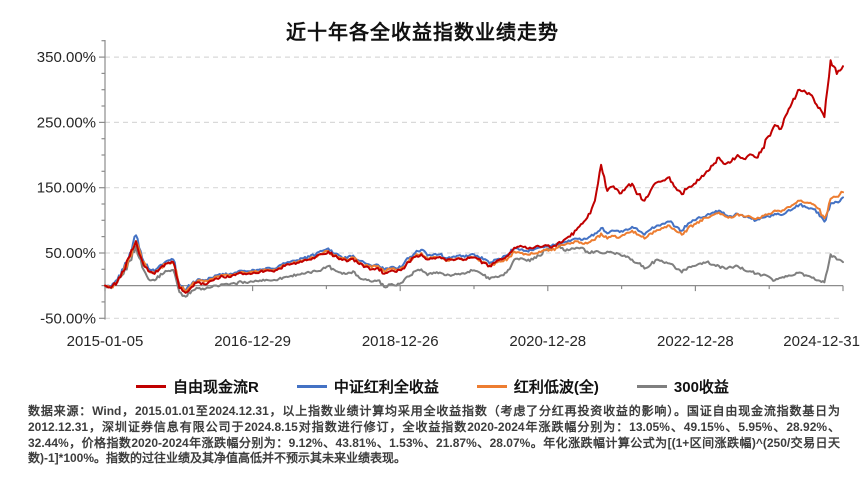 Image resolution: width=865 pixels, height=485 pixels. What do you see at coordinates (68, 318) in the screenshot?
I see `y-axis-tick-label: -50.00%` at bounding box center [68, 318].